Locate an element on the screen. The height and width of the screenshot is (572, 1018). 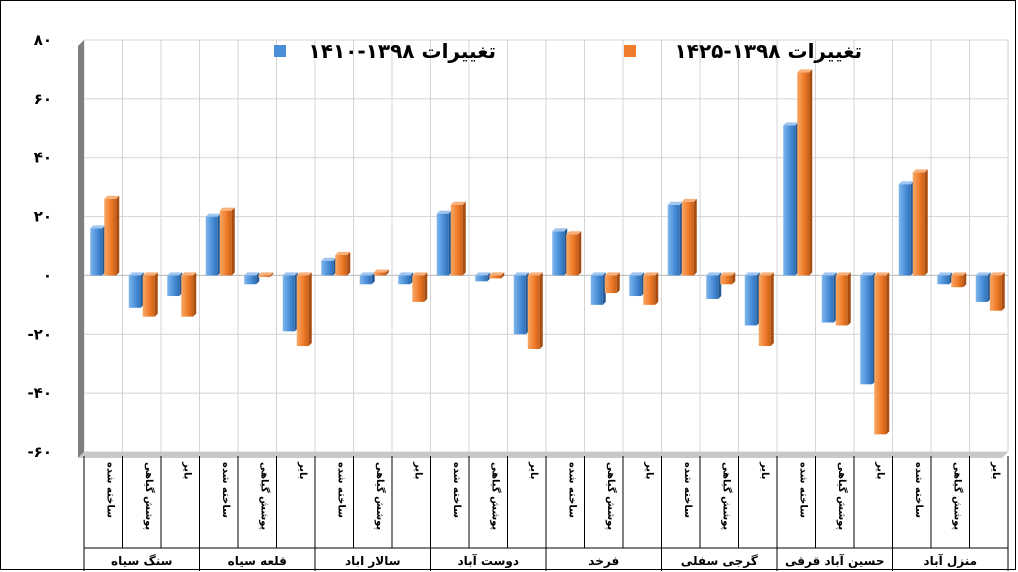
y-tick-label: -۶۰ is located at coordinates (39, 452).